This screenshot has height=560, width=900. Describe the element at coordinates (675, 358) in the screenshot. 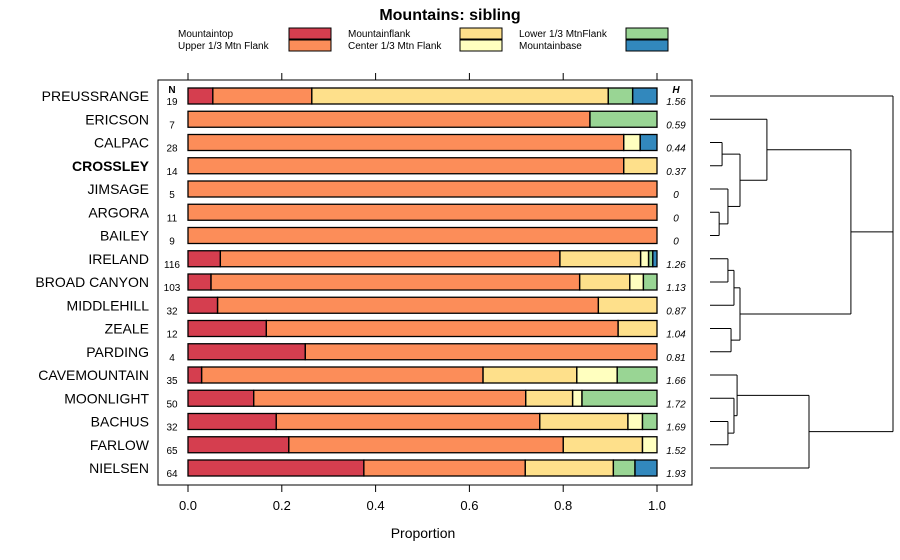

I see `h-value: 0.81` at that location.